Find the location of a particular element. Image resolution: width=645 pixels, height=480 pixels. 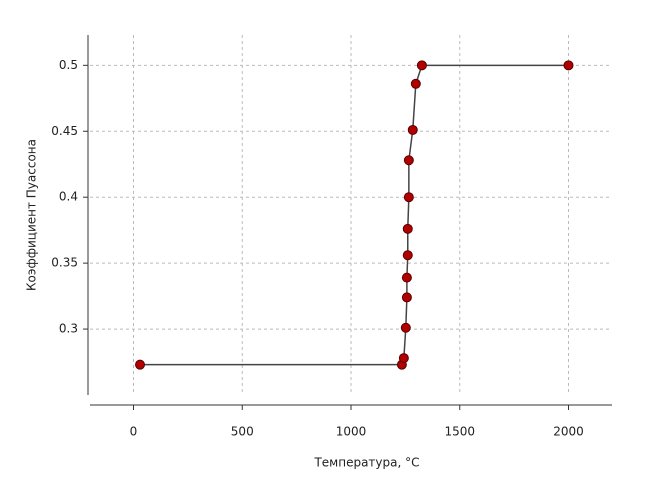

x-tick-label: 500 is located at coordinates (242, 432).